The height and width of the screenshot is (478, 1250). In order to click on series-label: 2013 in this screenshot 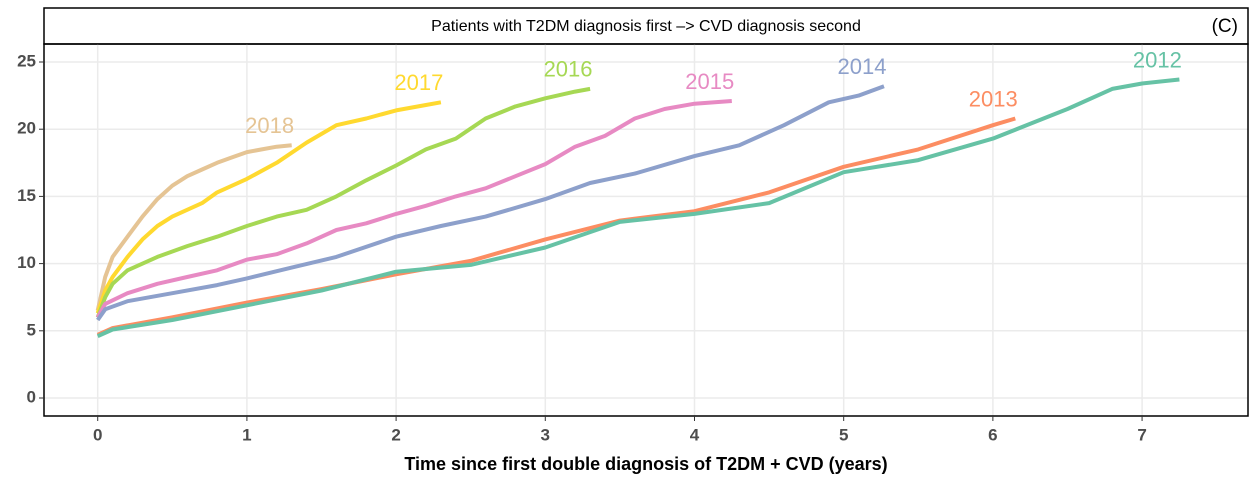, I will do `click(993, 98)`.